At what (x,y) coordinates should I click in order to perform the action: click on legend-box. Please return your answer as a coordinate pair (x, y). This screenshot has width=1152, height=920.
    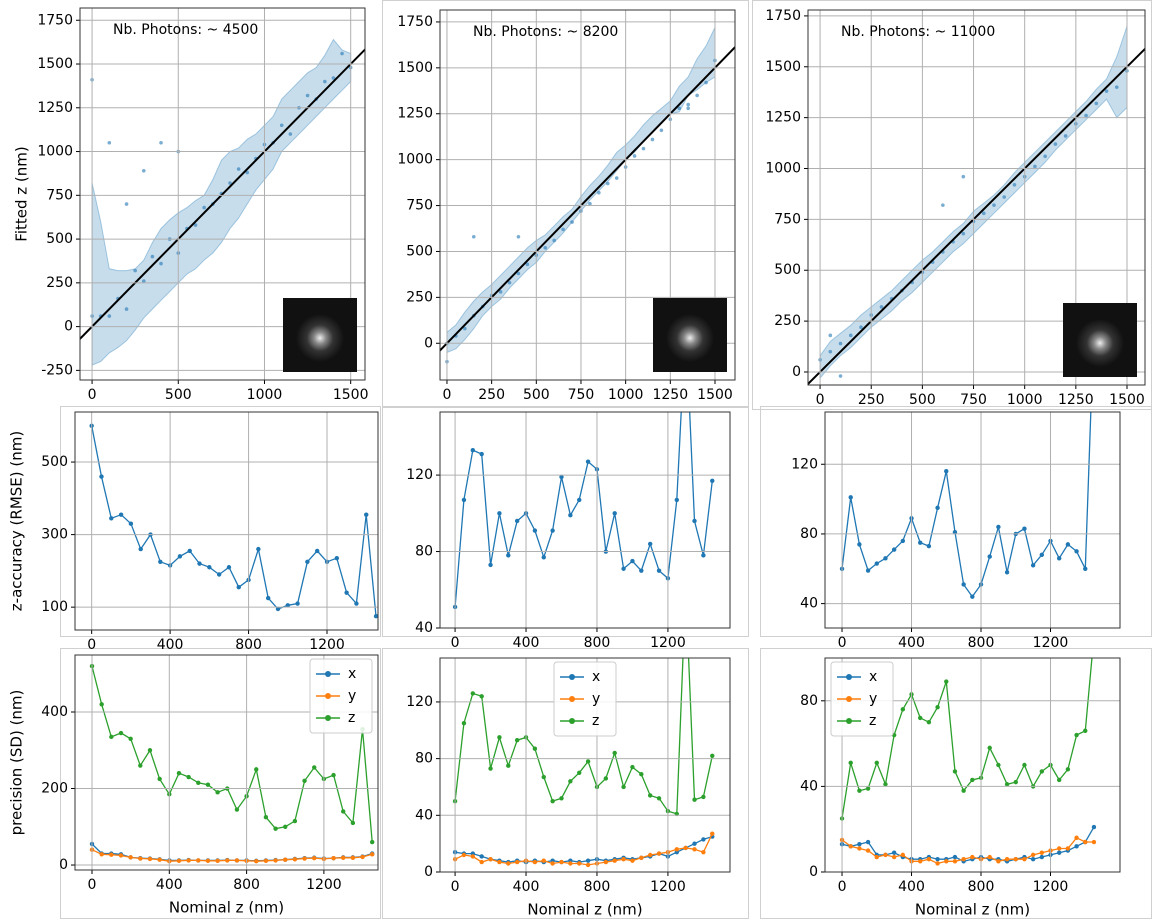
    Looking at the image, I should click on (862, 699).